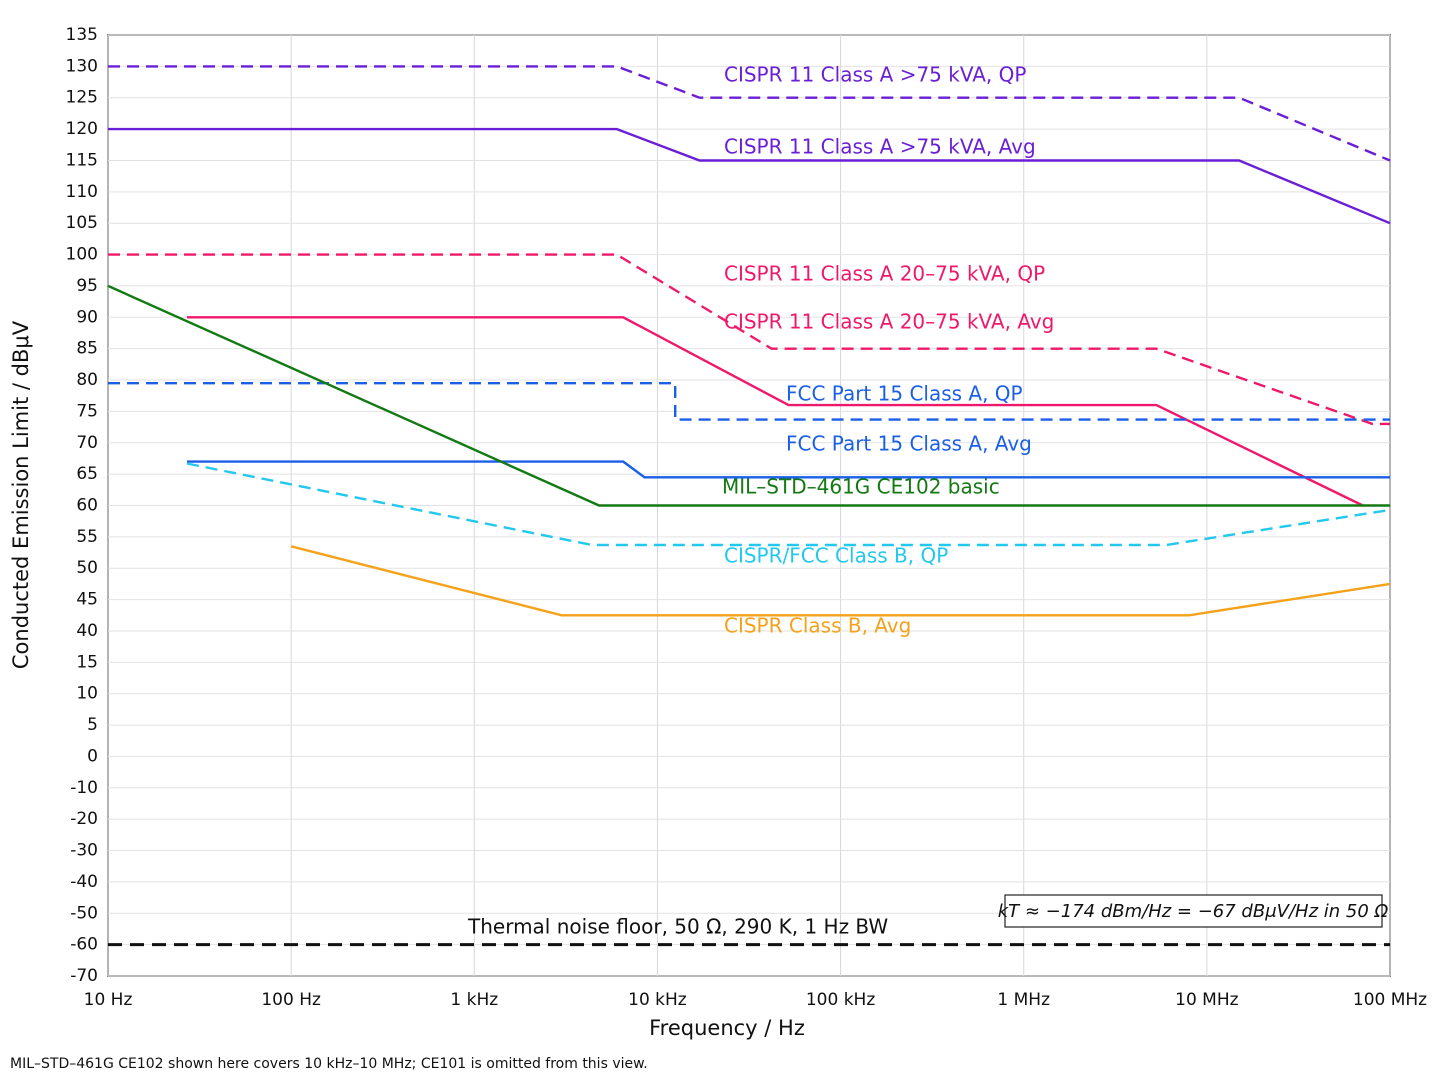 Image resolution: width=1448 pixels, height=1086 pixels. I want to click on y-tick-label: 75, so click(87, 411).